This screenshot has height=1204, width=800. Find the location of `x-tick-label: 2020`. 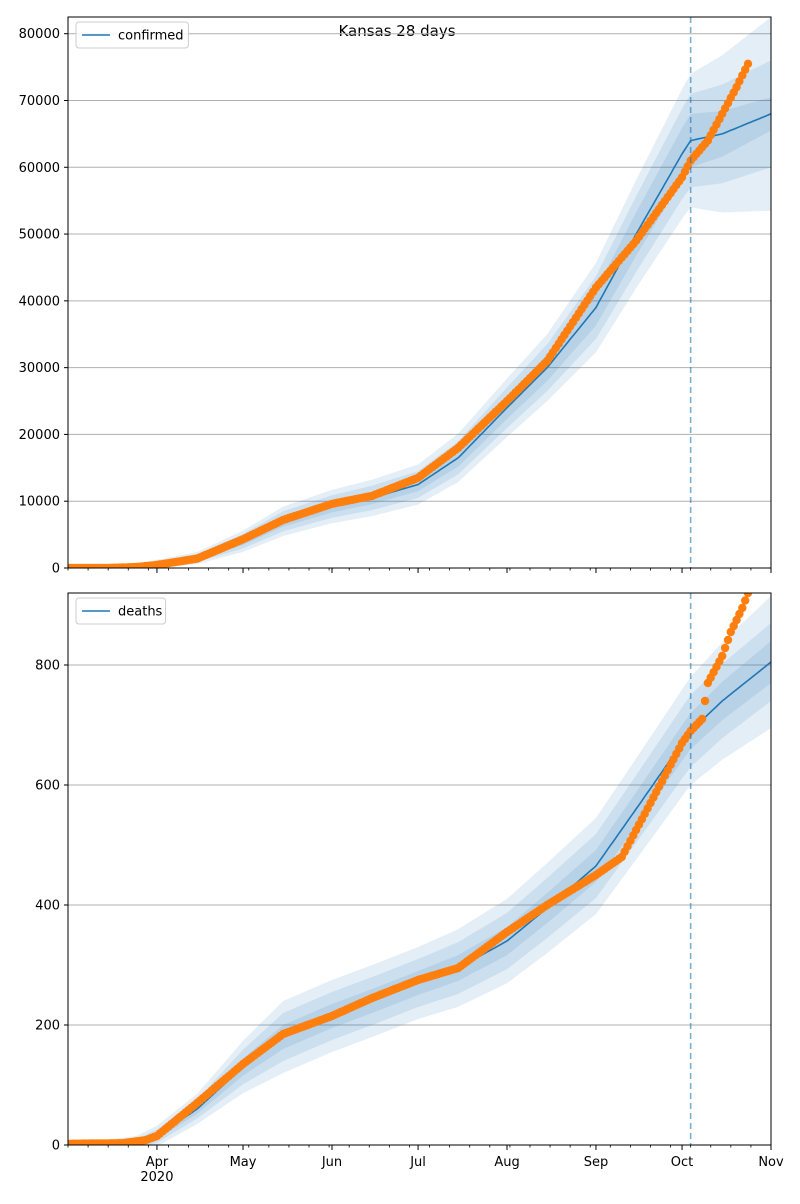

x-tick-label: 2020 is located at coordinates (156, 1177).